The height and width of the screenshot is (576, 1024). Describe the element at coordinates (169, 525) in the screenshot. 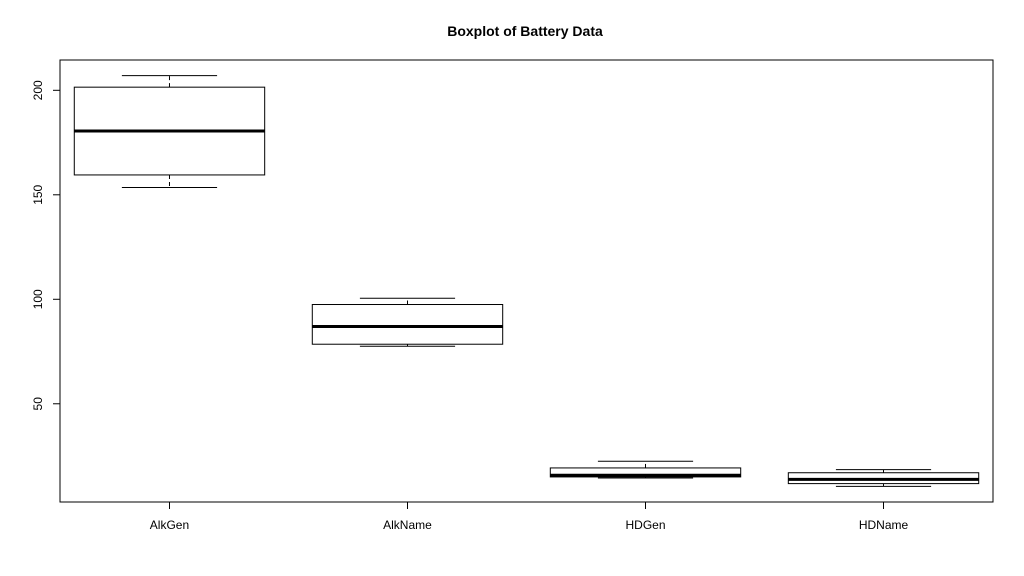

I see `x-tick-label: AlkGen` at that location.